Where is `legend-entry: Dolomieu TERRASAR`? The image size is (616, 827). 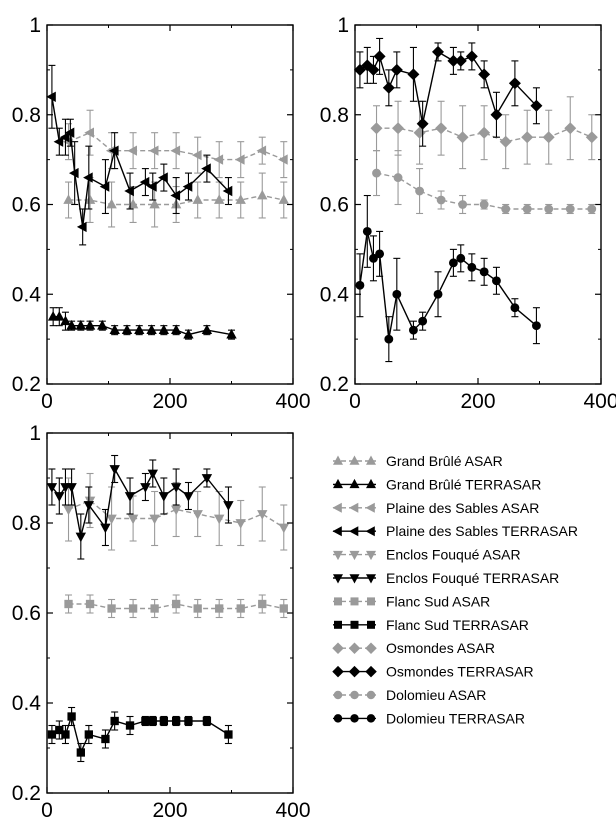
legend-entry: Dolomieu TERRASAR is located at coordinates (429, 718).